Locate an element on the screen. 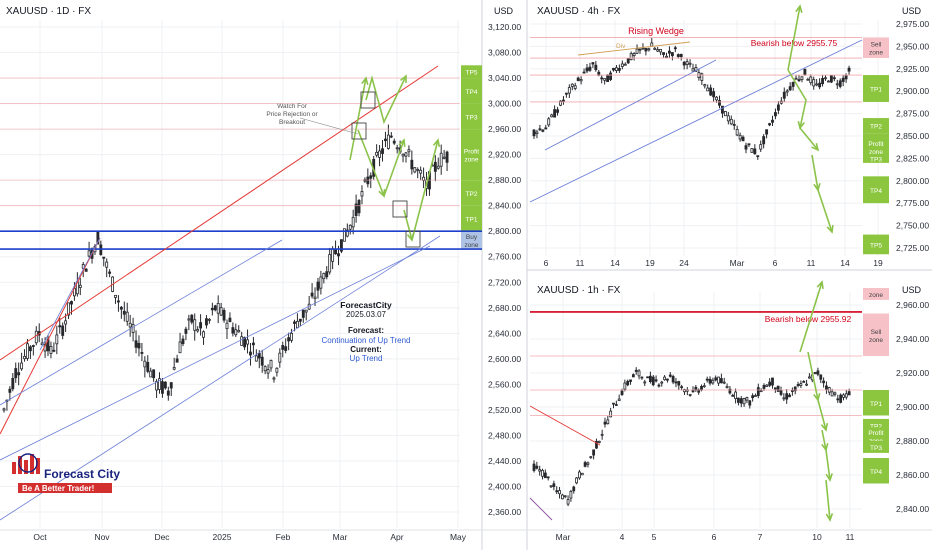  logo-bar-icon is located at coordinates (14, 468).